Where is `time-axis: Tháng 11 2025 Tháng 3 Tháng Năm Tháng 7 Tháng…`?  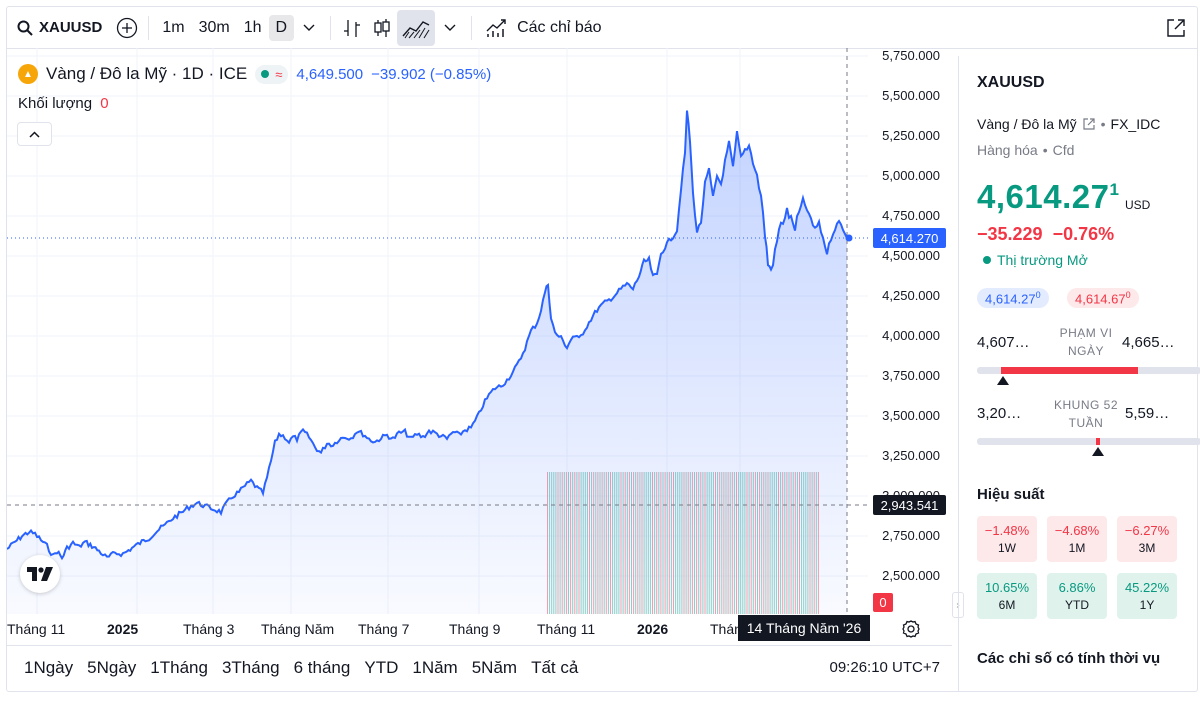 time-axis: Tháng 11 2025 Tháng 3 Tháng Năm Tháng 7 Tháng… is located at coordinates (438, 629).